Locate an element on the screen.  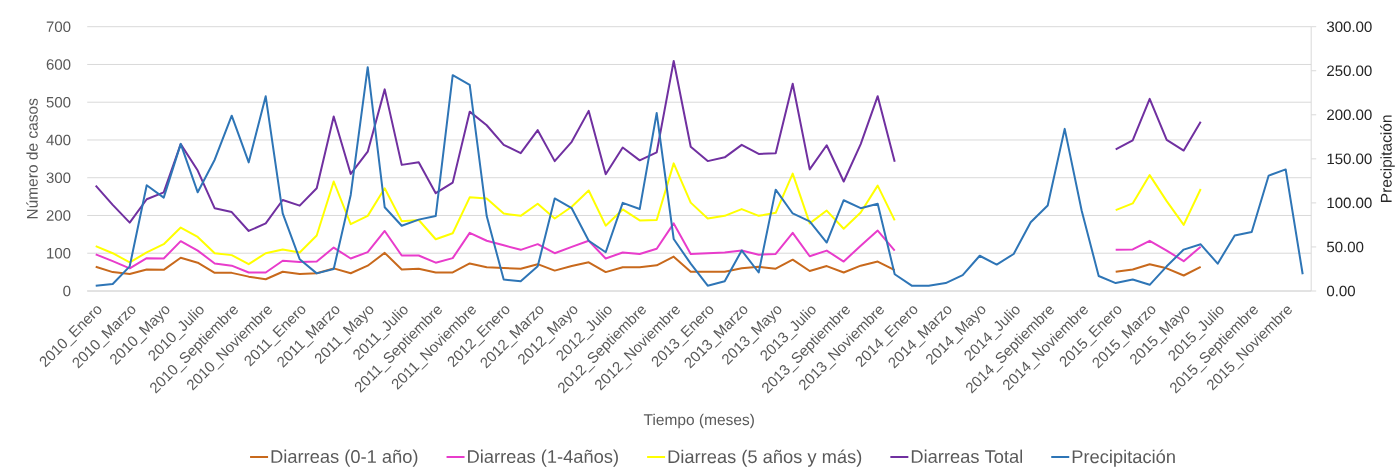
legend-label: Precipitación is located at coordinates (1123, 458).